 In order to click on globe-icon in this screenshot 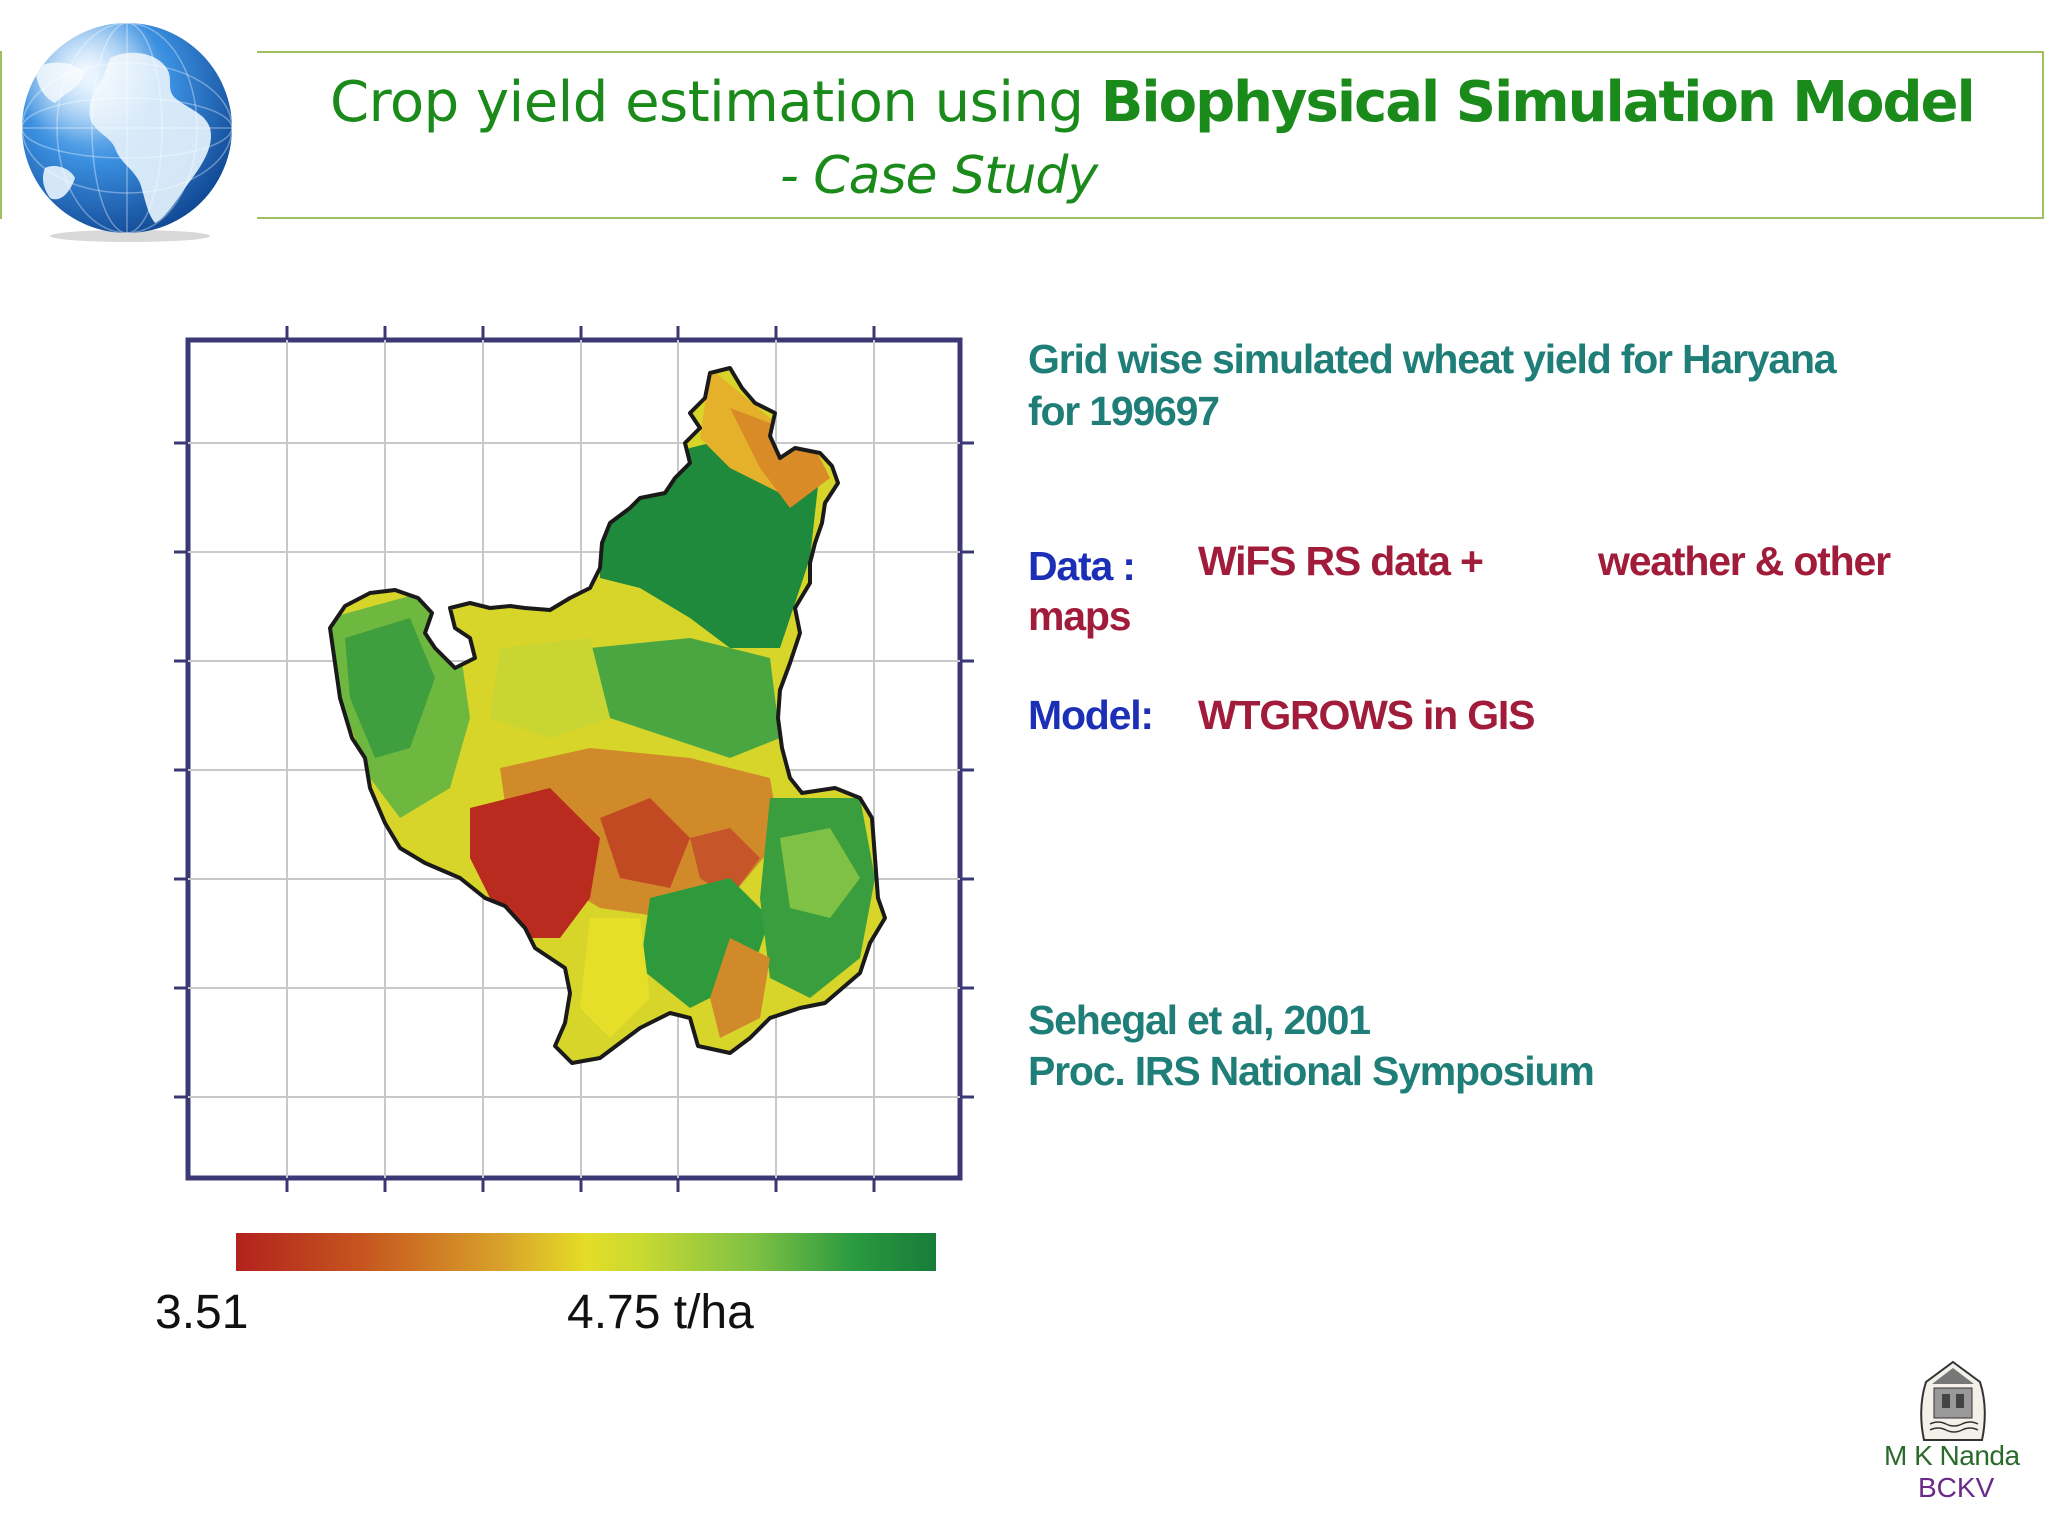, I will do `click(127, 132)`.